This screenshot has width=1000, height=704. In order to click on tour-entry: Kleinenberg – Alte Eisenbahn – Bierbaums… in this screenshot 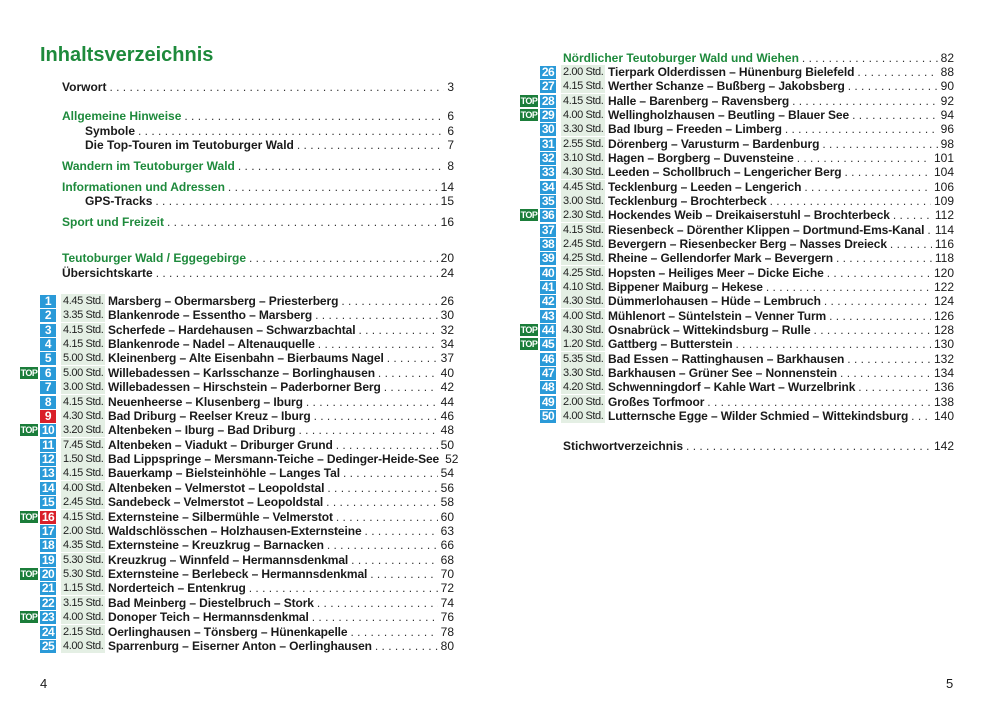, I will do `click(281, 358)`.